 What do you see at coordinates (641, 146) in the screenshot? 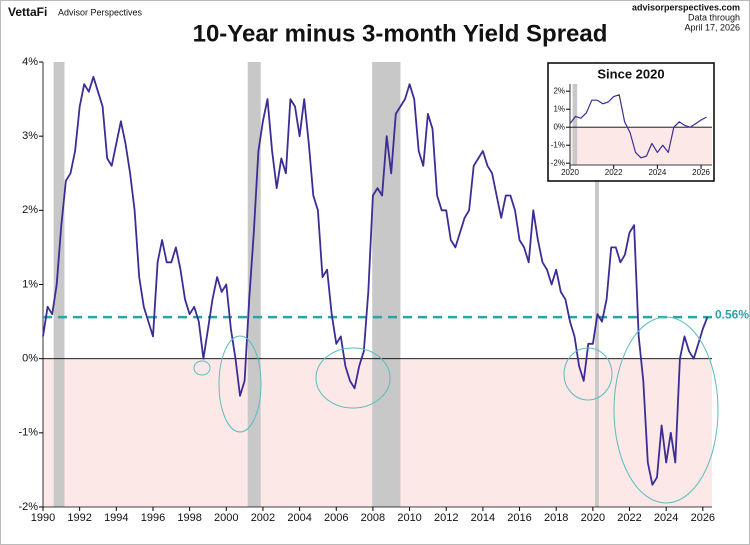
I see `negative-zone` at bounding box center [641, 146].